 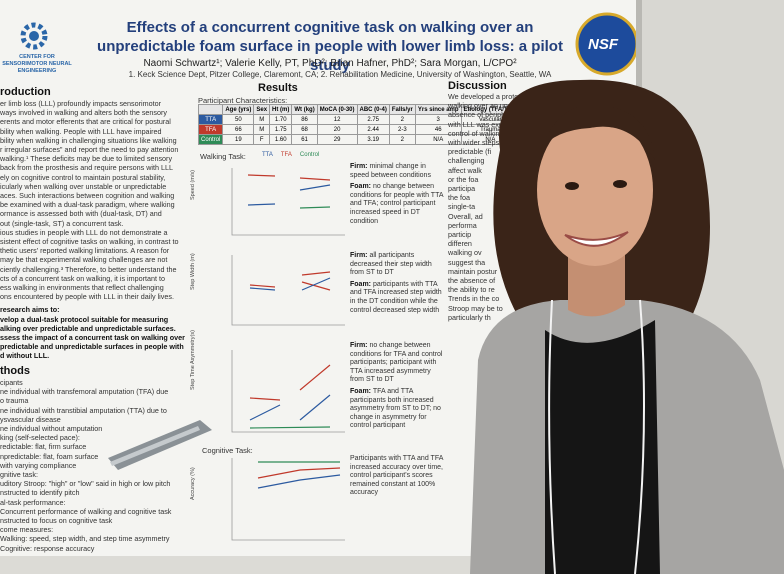 I want to click on table-cell: N/A, so click(x=438, y=139).